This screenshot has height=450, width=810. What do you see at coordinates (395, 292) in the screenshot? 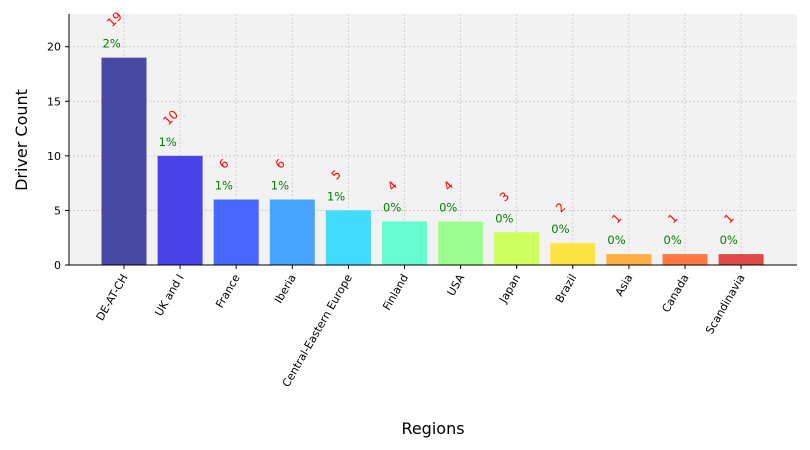
I see `x-tick-label: Finland` at bounding box center [395, 292].